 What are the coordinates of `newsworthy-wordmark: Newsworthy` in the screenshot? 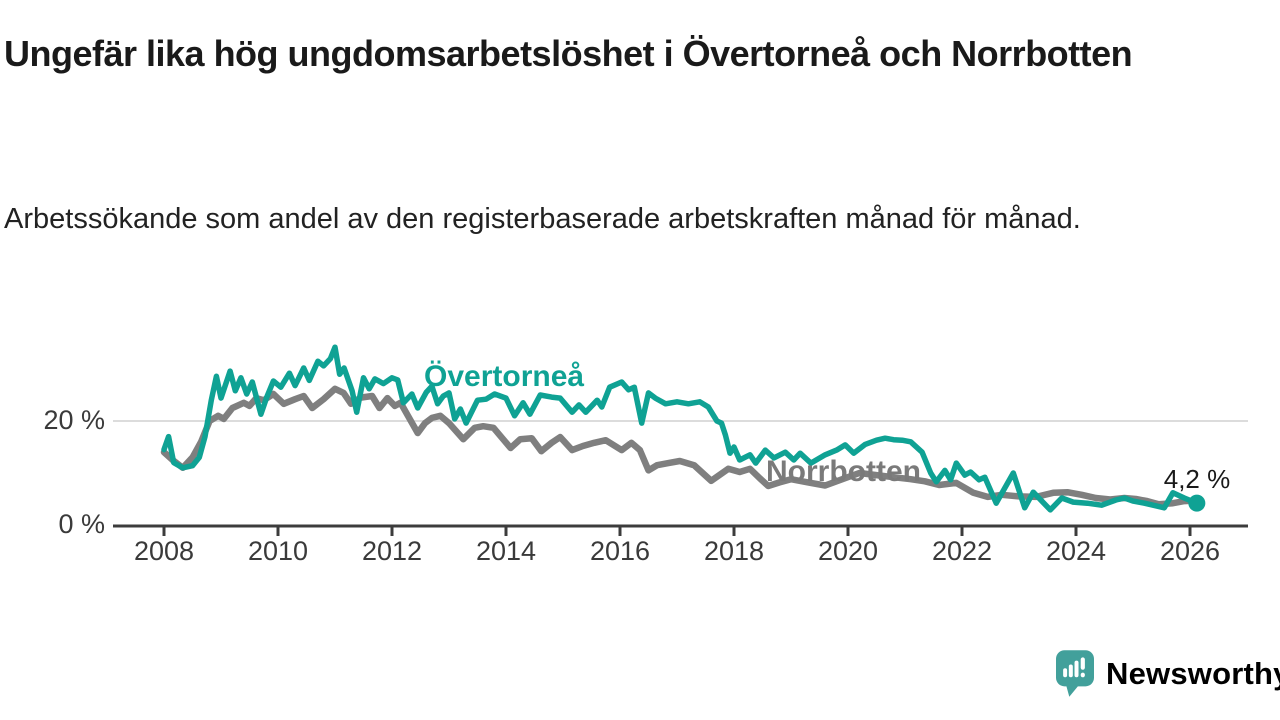 It's located at (1193, 673).